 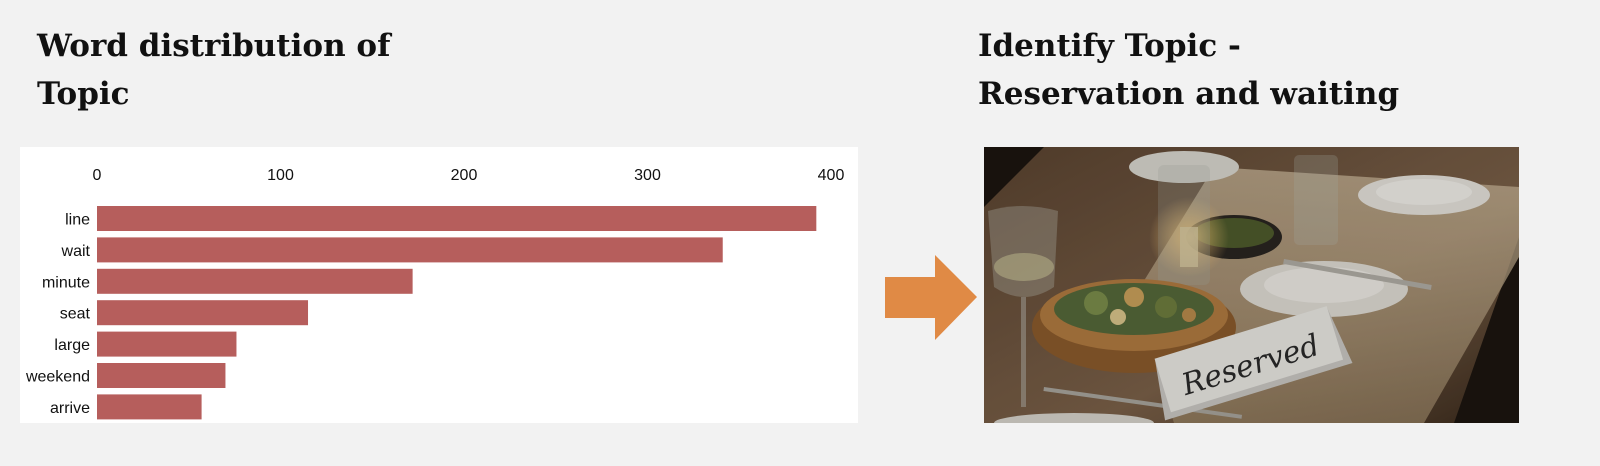 I want to click on x-tick-label: 0, so click(x=97, y=175).